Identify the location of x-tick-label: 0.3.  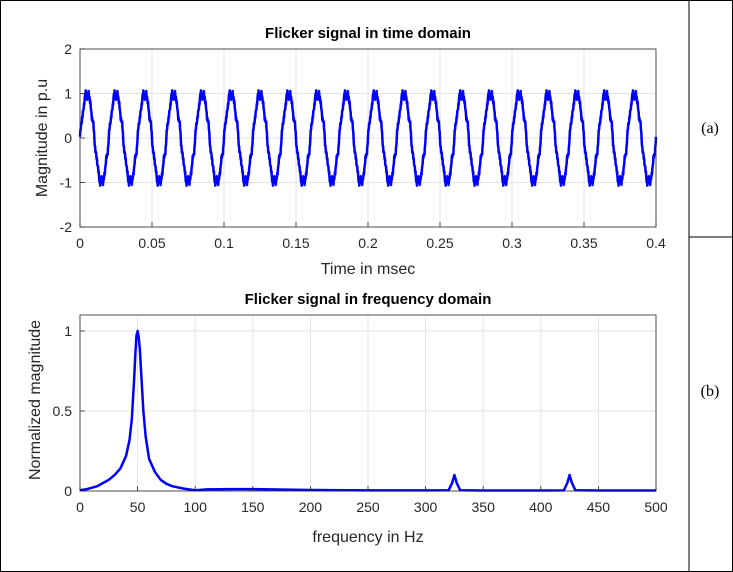
(512, 243).